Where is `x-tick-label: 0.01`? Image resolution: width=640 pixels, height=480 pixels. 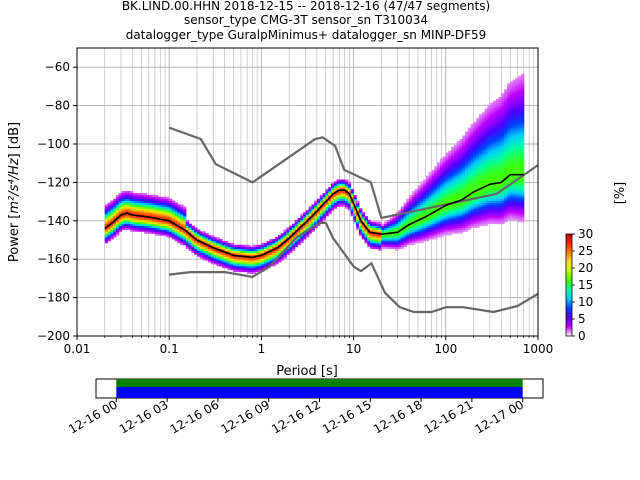 x-tick-label: 0.01 is located at coordinates (77, 349).